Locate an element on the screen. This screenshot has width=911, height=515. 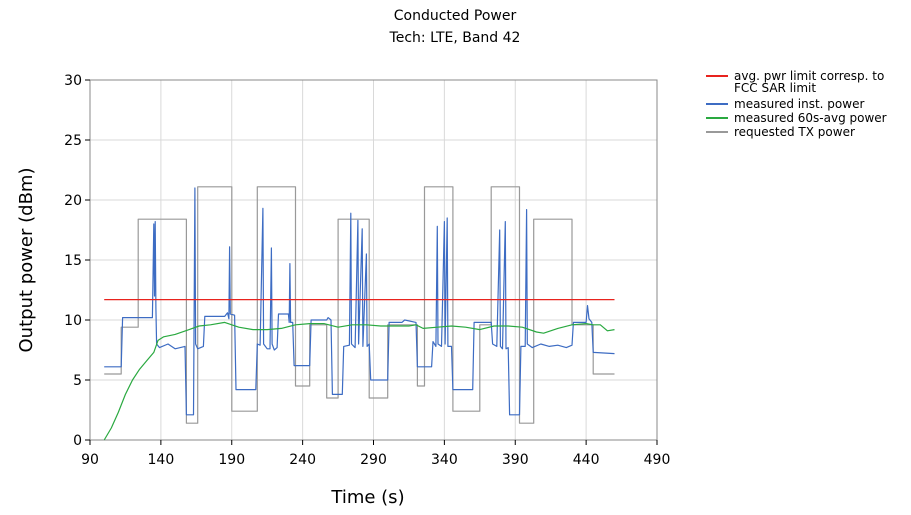
legend-label: avg. pwr limit corresp. to is located at coordinates (809, 76).